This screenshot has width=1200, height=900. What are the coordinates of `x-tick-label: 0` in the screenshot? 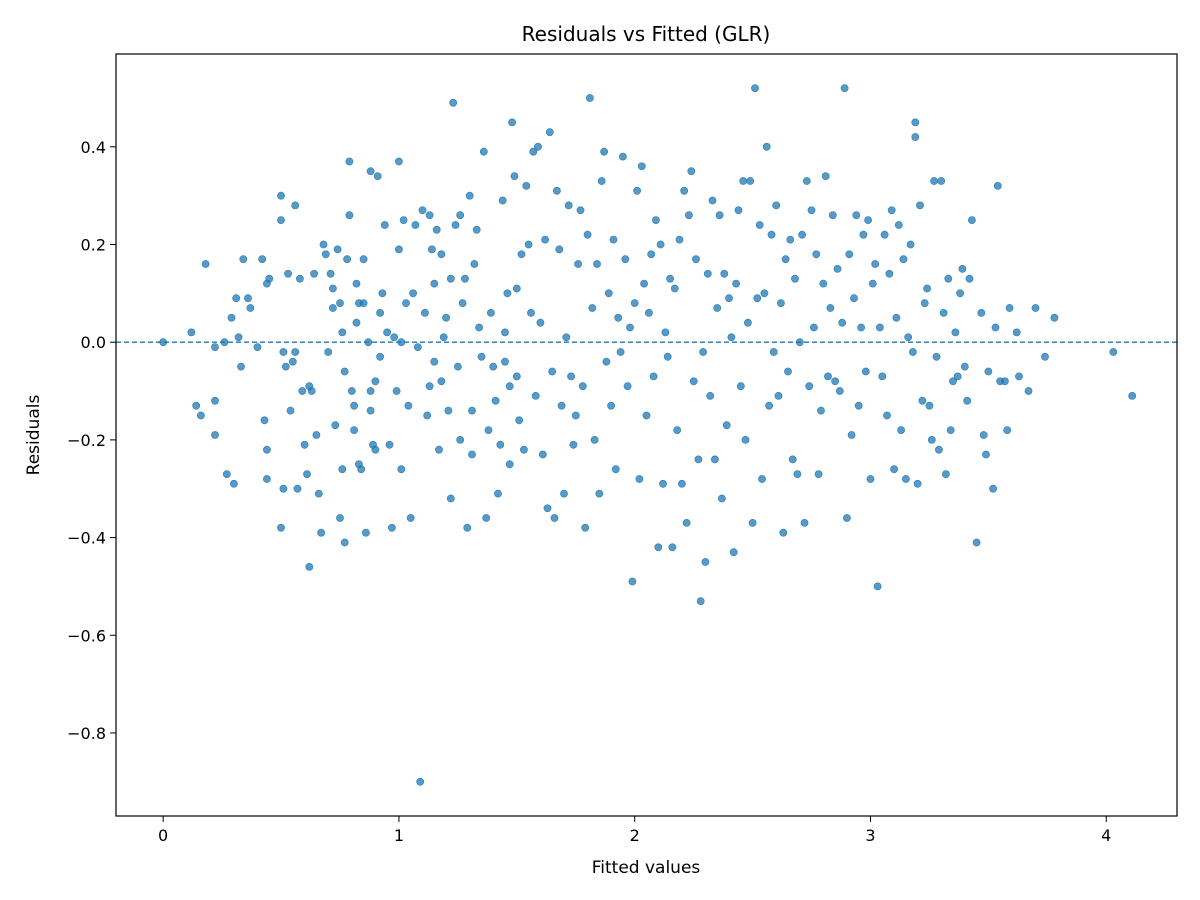 It's located at (163, 835).